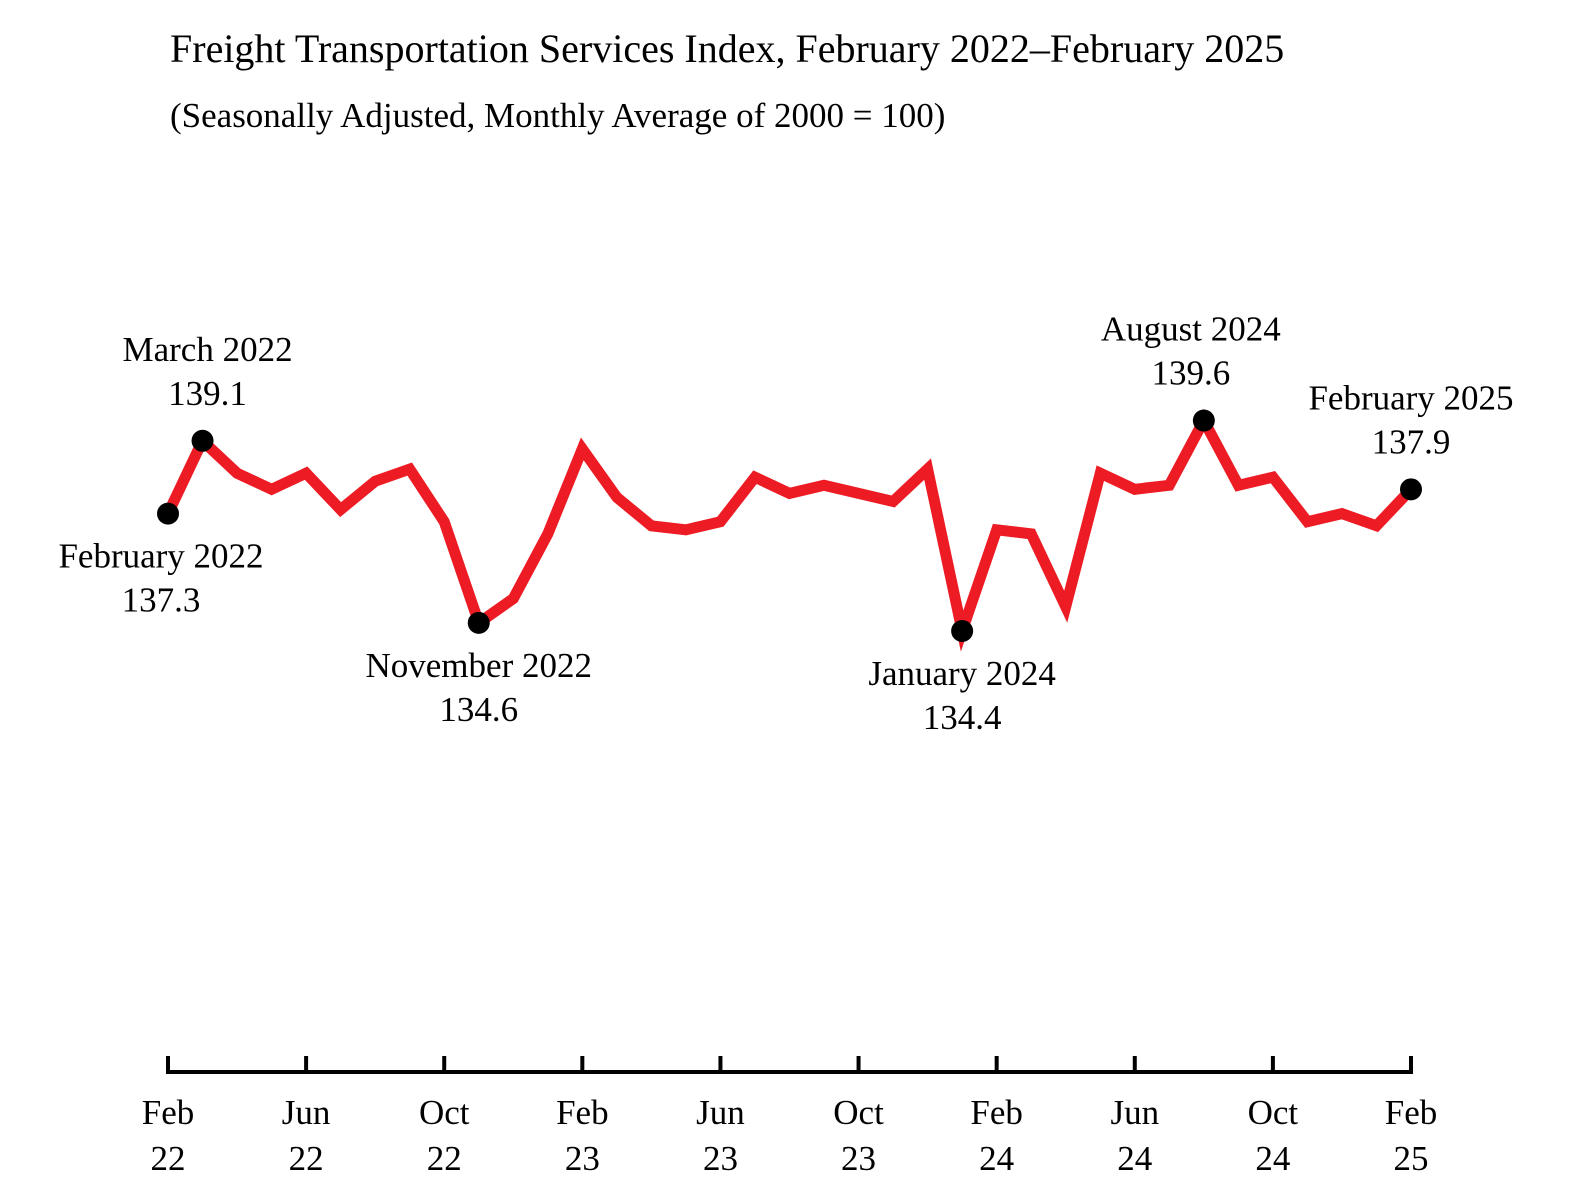 This screenshot has height=1193, width=1576. I want to click on data-label-date: January 2024, so click(962, 673).